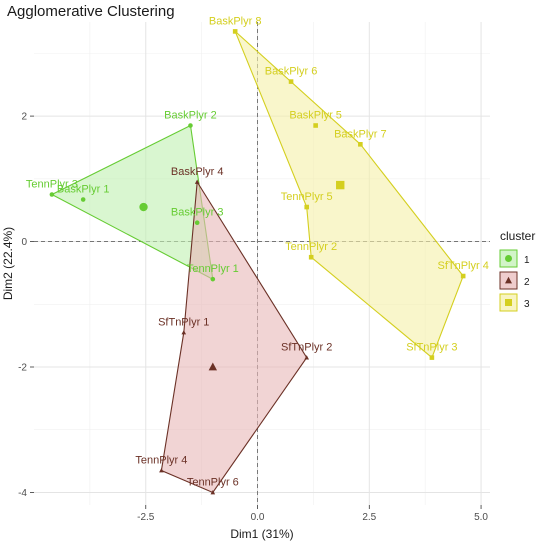 This screenshot has height=550, width=542. Describe the element at coordinates (197, 172) in the screenshot. I see `point-label: BaskPlyr 4` at that location.